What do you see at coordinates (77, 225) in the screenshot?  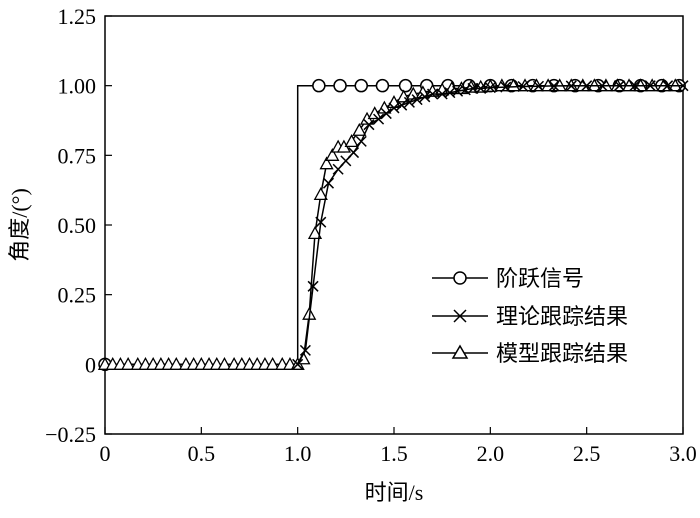 I see `y-tick-label: 0.50` at bounding box center [77, 225].